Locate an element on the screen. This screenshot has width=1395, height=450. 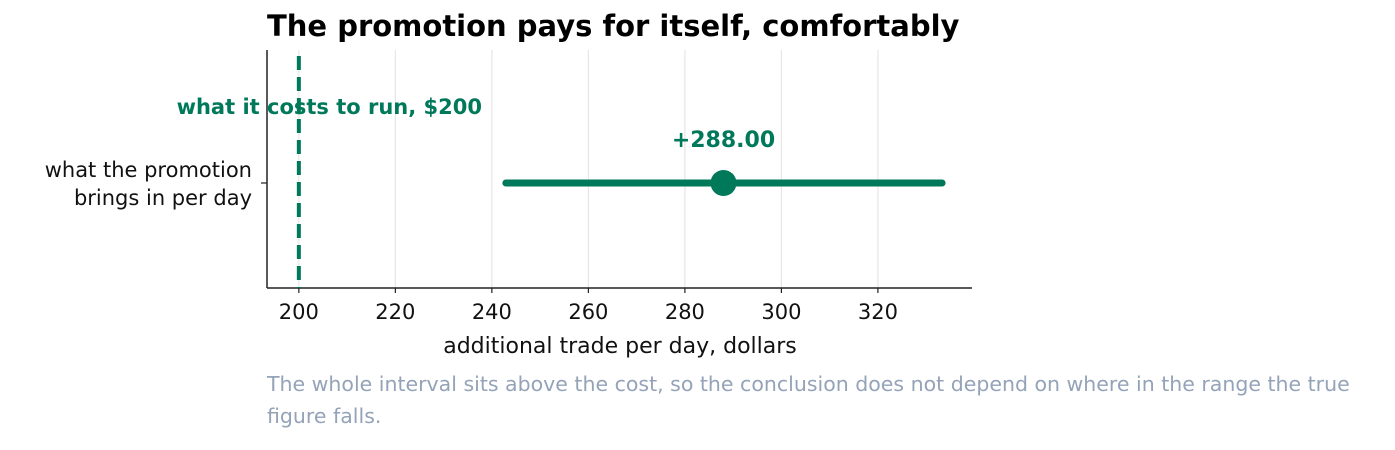
x-tick-label: 320 is located at coordinates (878, 312).